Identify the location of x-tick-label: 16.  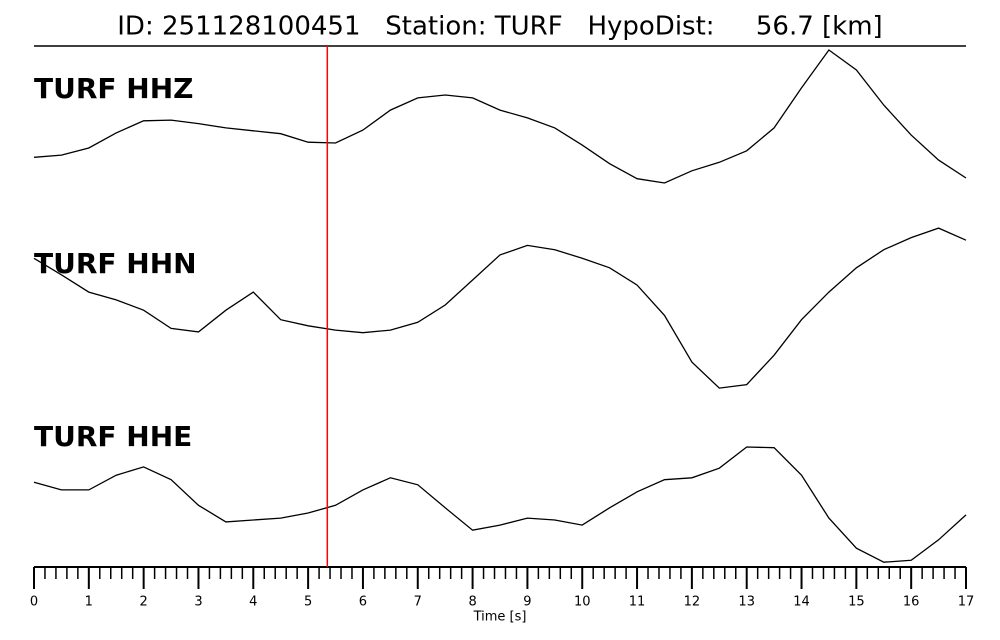
(911, 602).